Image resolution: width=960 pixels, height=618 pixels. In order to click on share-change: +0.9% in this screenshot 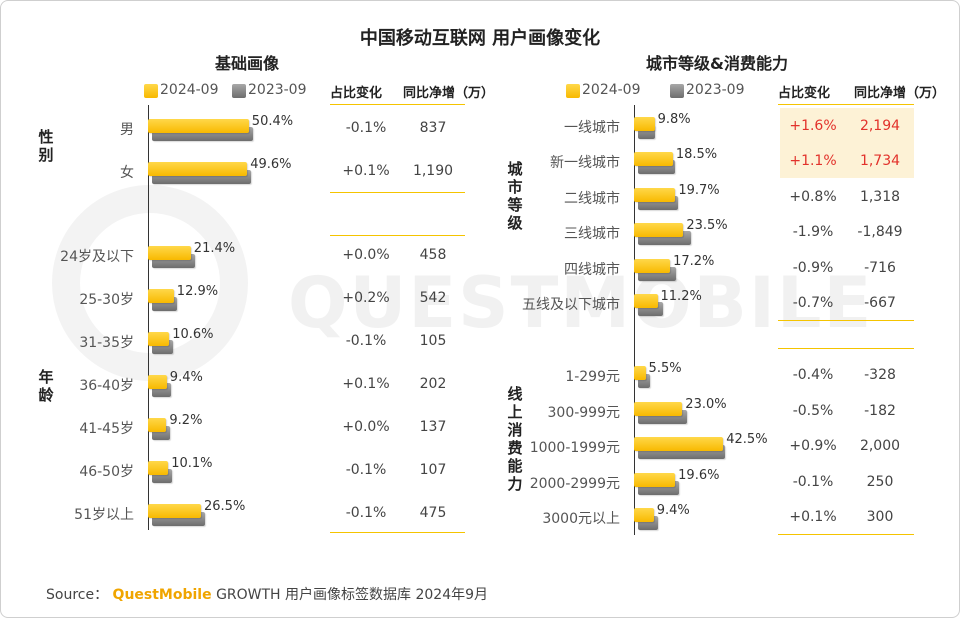, I will do `click(813, 446)`.